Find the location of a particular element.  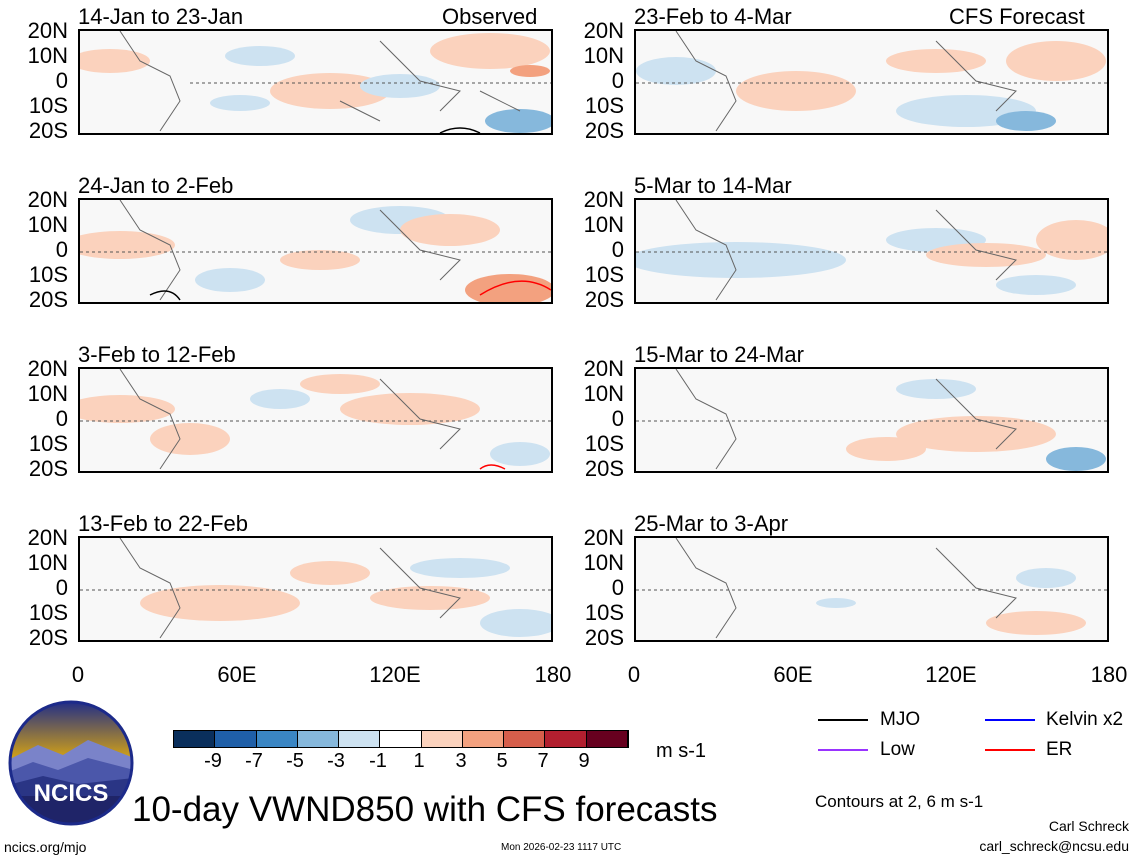

colorbar-tick-label: -3 is located at coordinates (336, 761).